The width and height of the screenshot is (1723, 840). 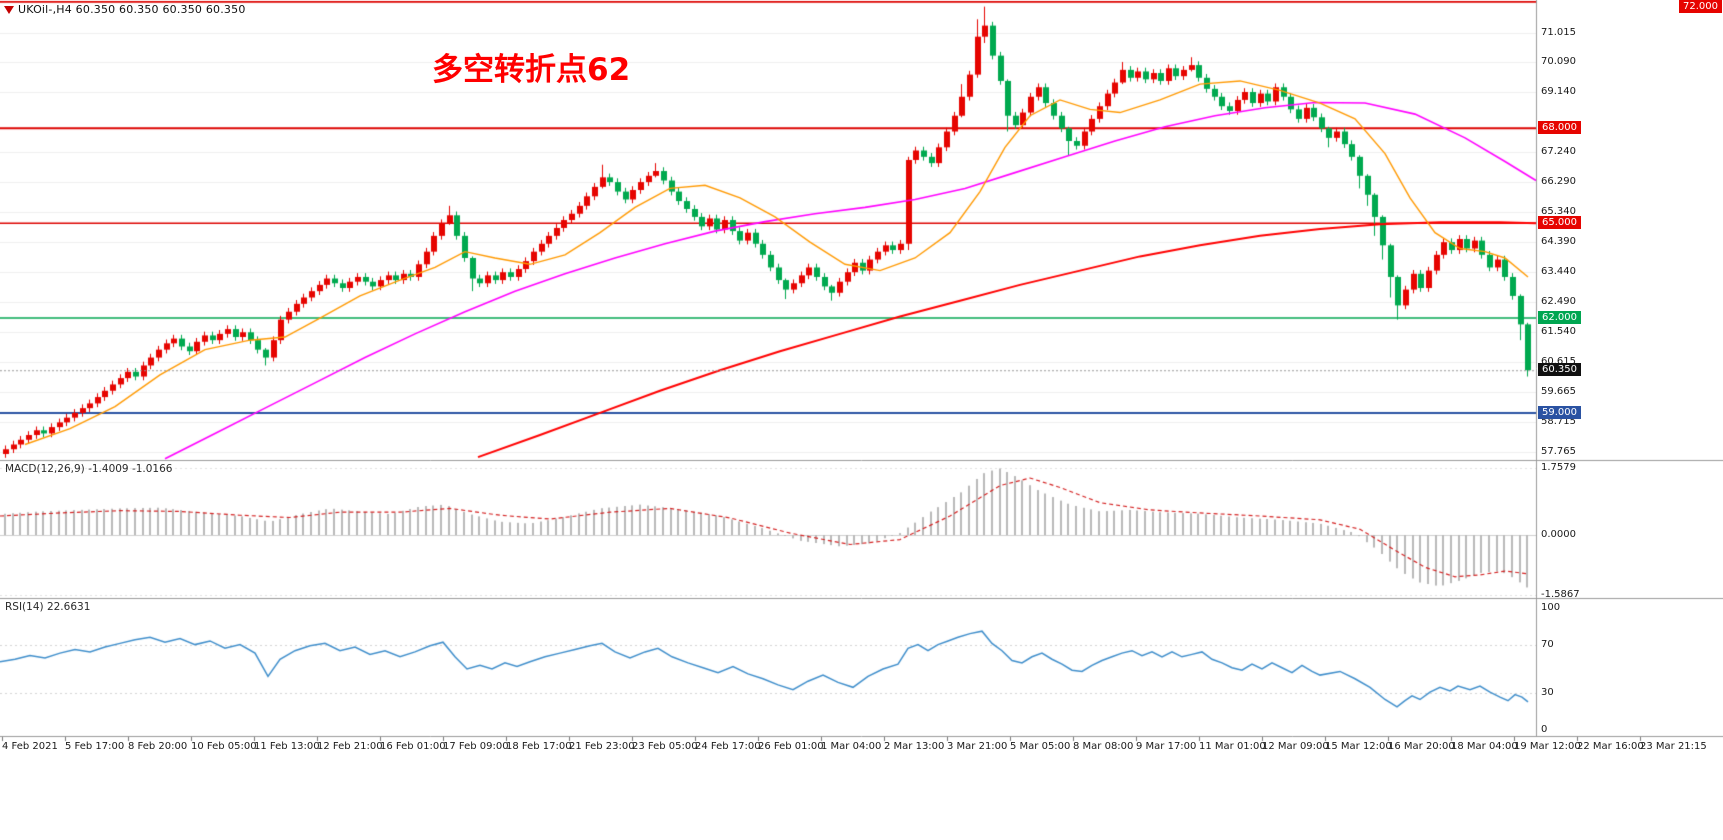 What do you see at coordinates (1558, 211) in the screenshot?
I see `price-tick-label: 65.340` at bounding box center [1558, 211].